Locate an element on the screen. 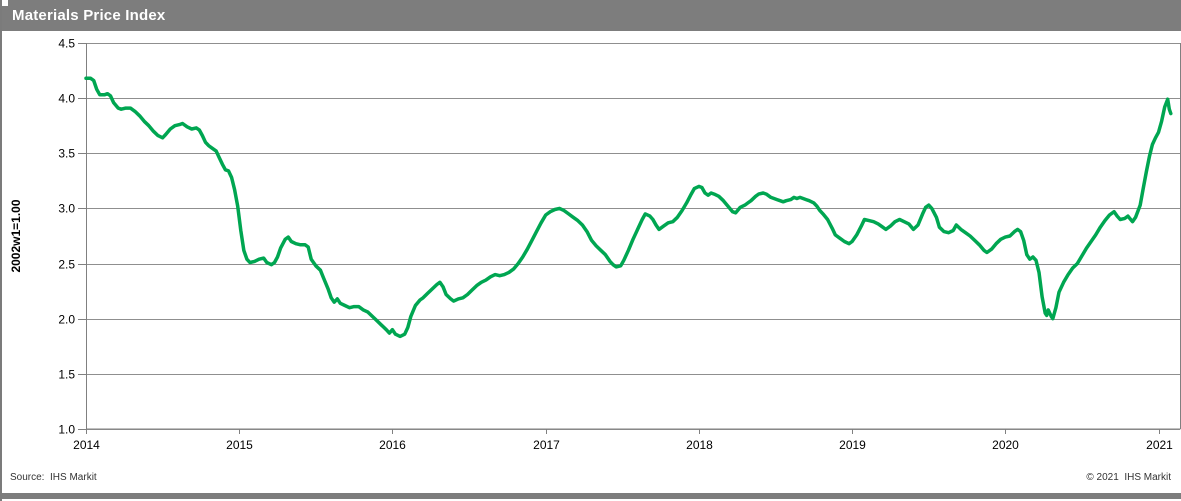 The width and height of the screenshot is (1181, 501). y-tick-label: 2.5 is located at coordinates (66, 265).